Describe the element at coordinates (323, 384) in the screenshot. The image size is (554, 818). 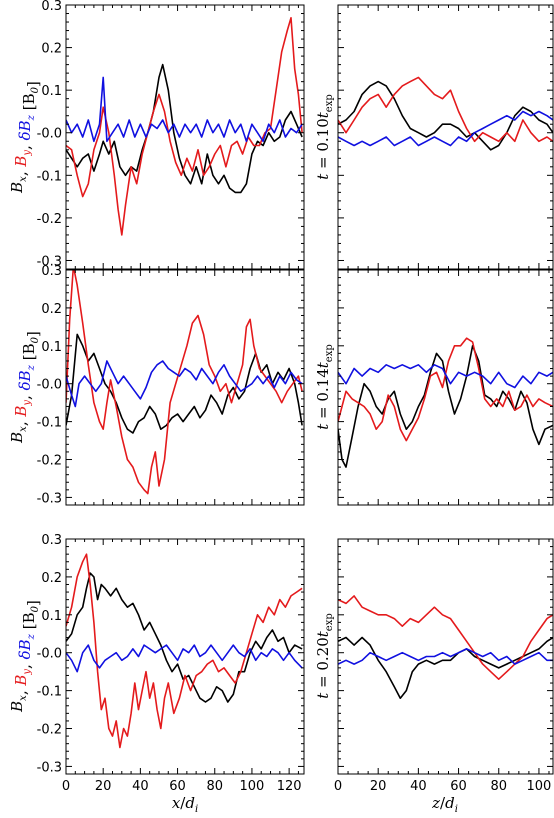
I see `time-value: 0.14` at that location.